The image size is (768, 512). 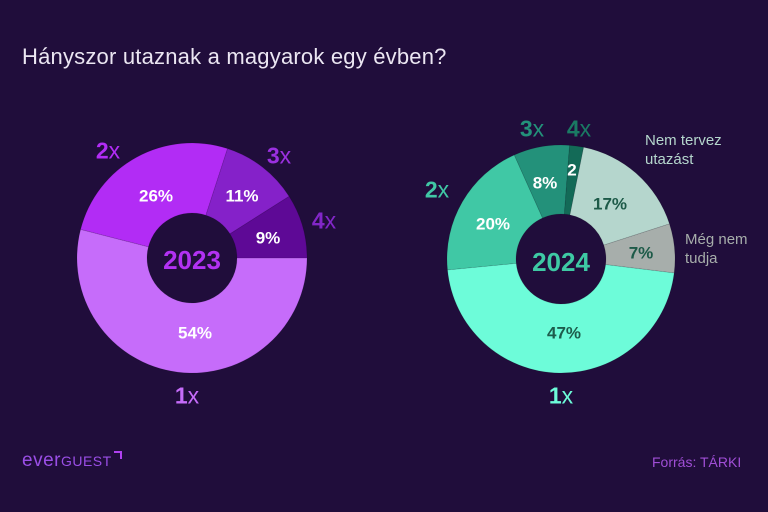 What do you see at coordinates (242, 196) in the screenshot?
I see `slice-value-3x-2023: 11%` at bounding box center [242, 196].